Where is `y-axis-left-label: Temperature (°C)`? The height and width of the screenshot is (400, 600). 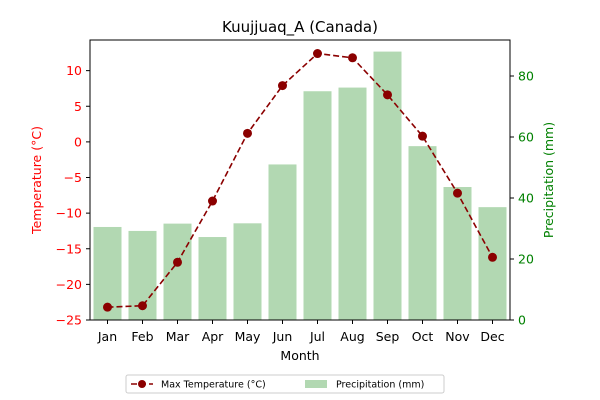 y-axis-left-label: Temperature (°C) is located at coordinates (36, 180).